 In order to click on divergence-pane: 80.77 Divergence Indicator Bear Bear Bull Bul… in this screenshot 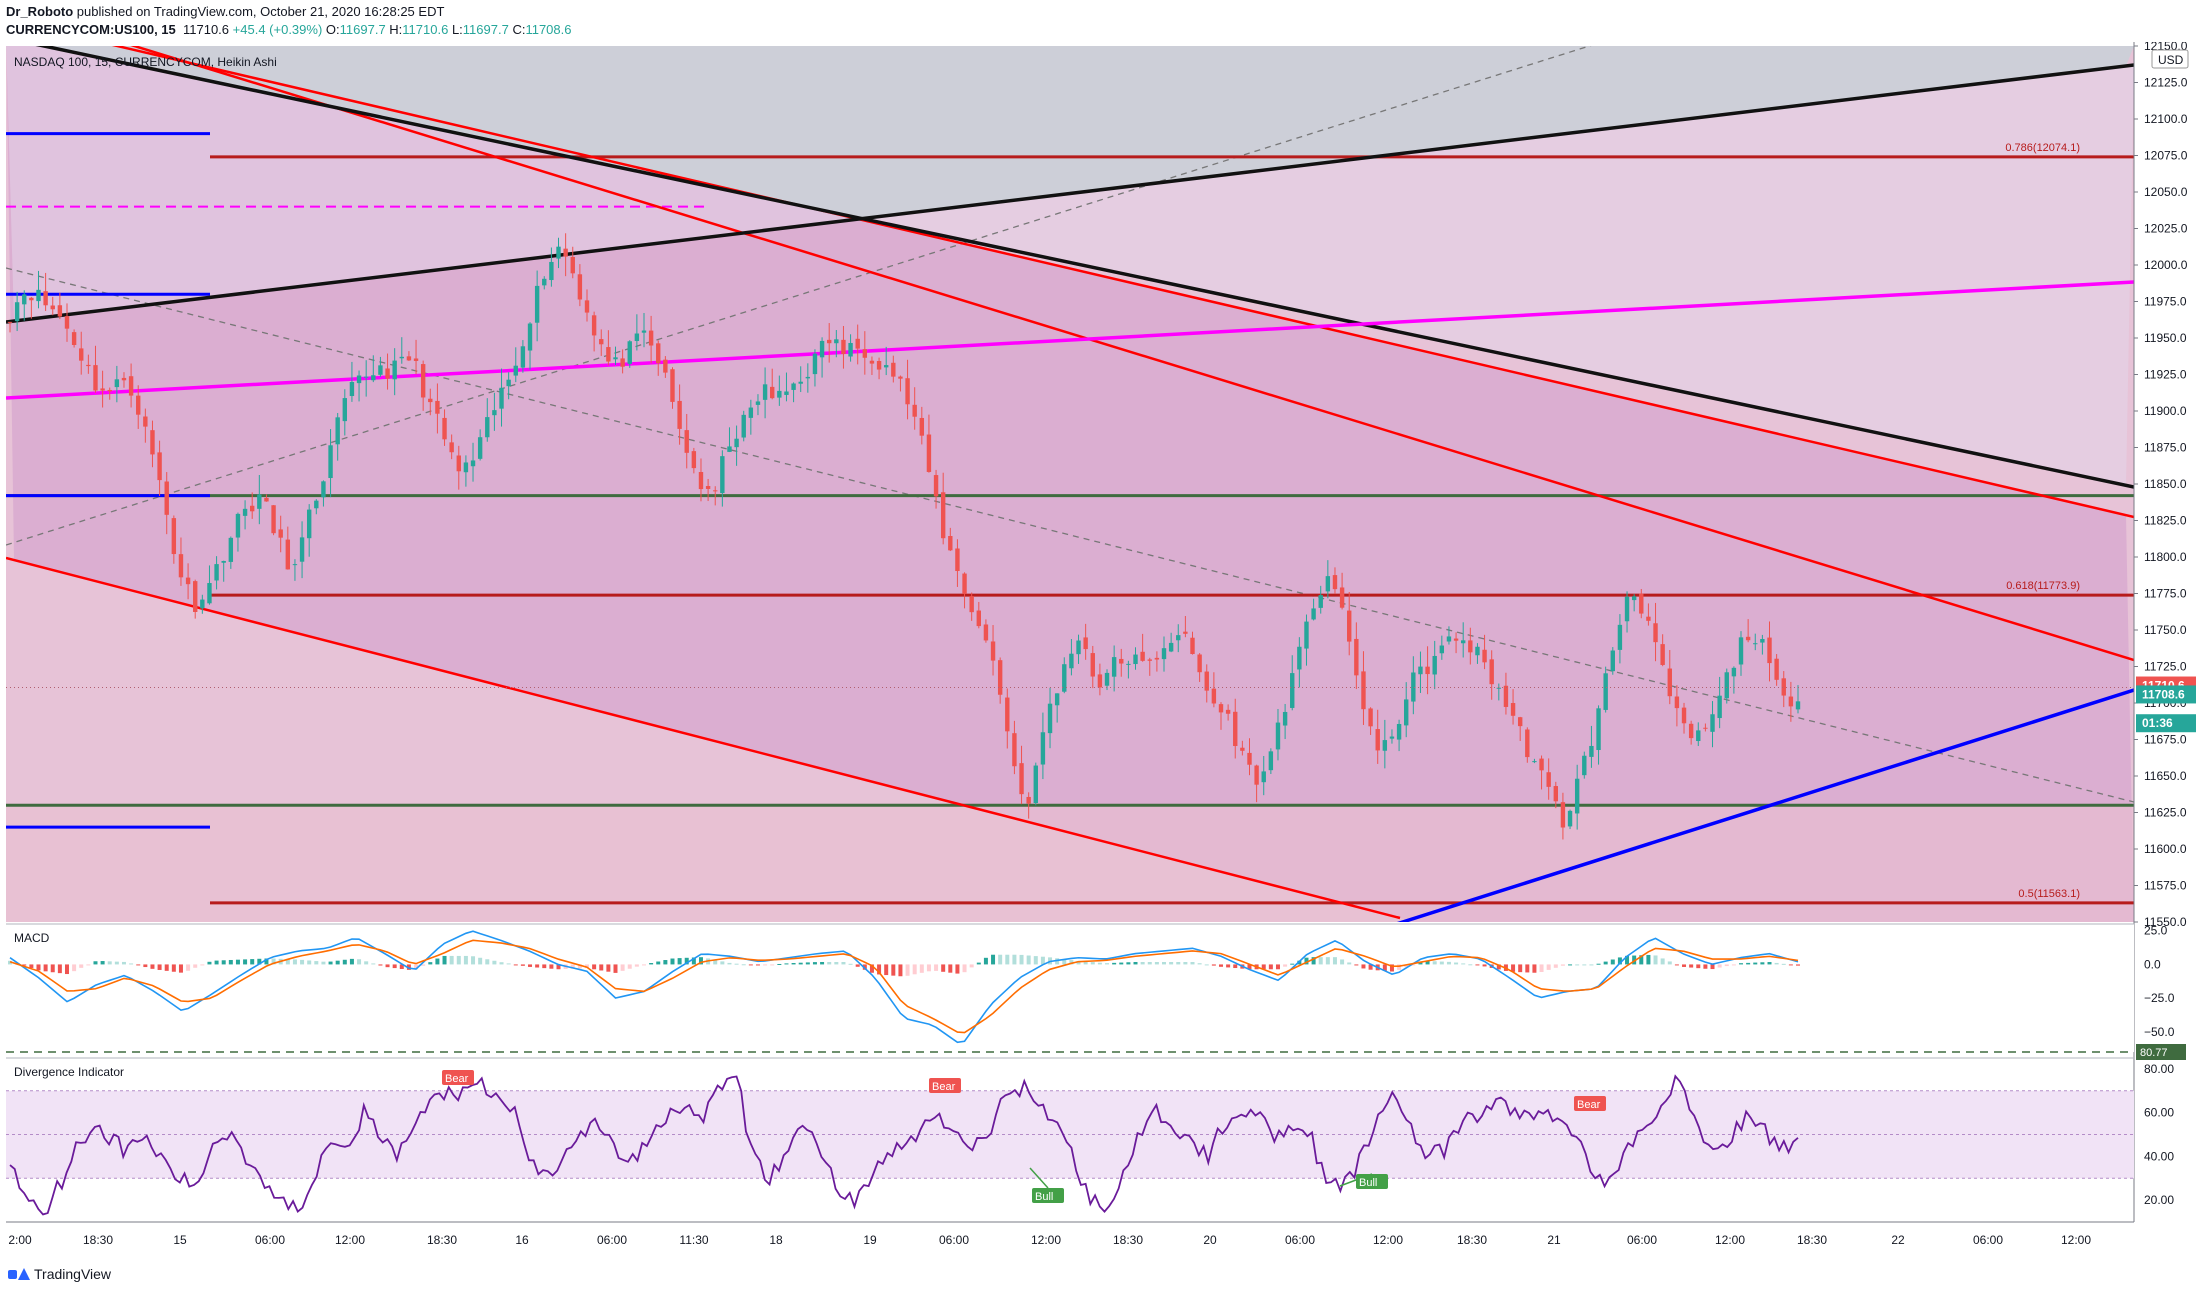, I will do `click(1096, 1130)`.